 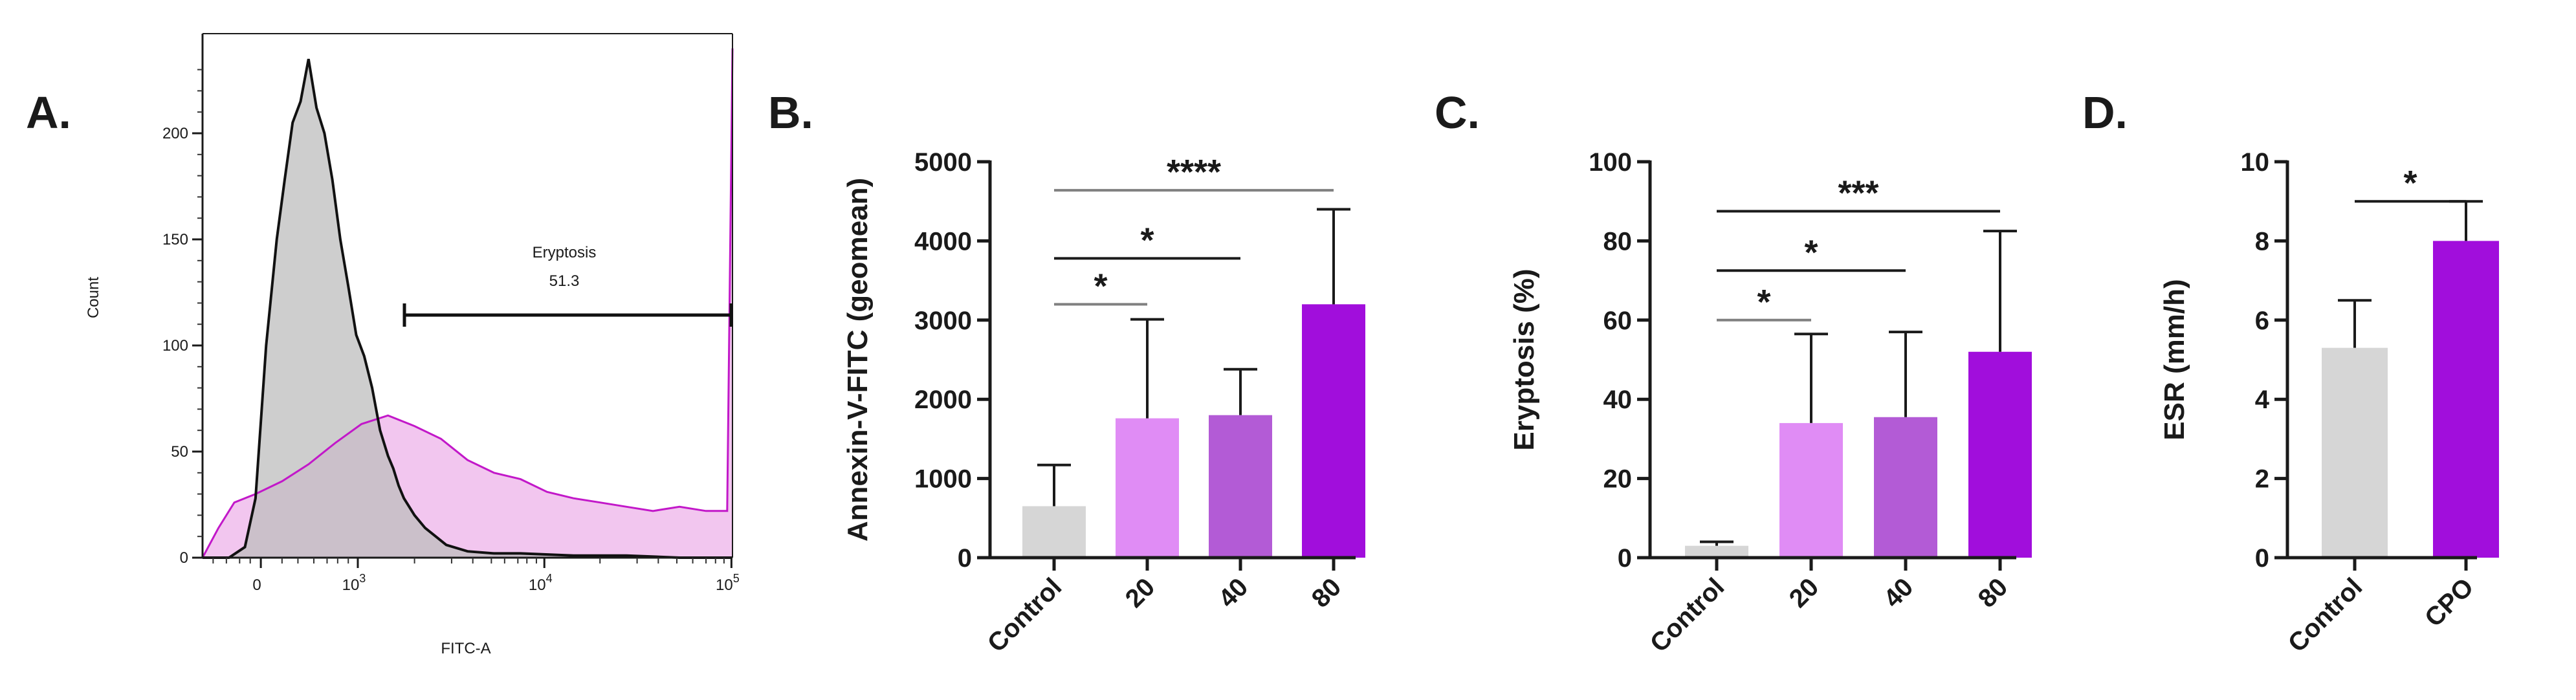 I want to click on y-tick-label: 5000, so click(x=943, y=162).